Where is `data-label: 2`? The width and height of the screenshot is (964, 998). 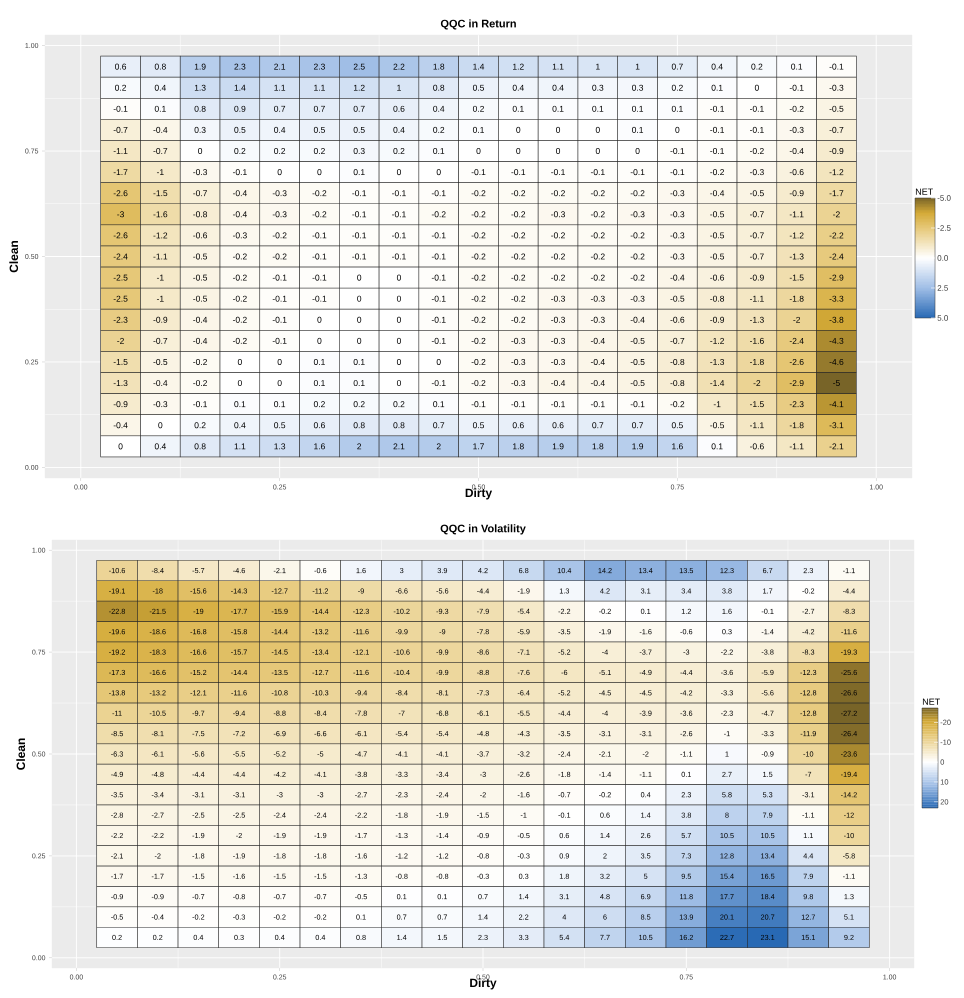 data-label: 2 is located at coordinates (359, 446).